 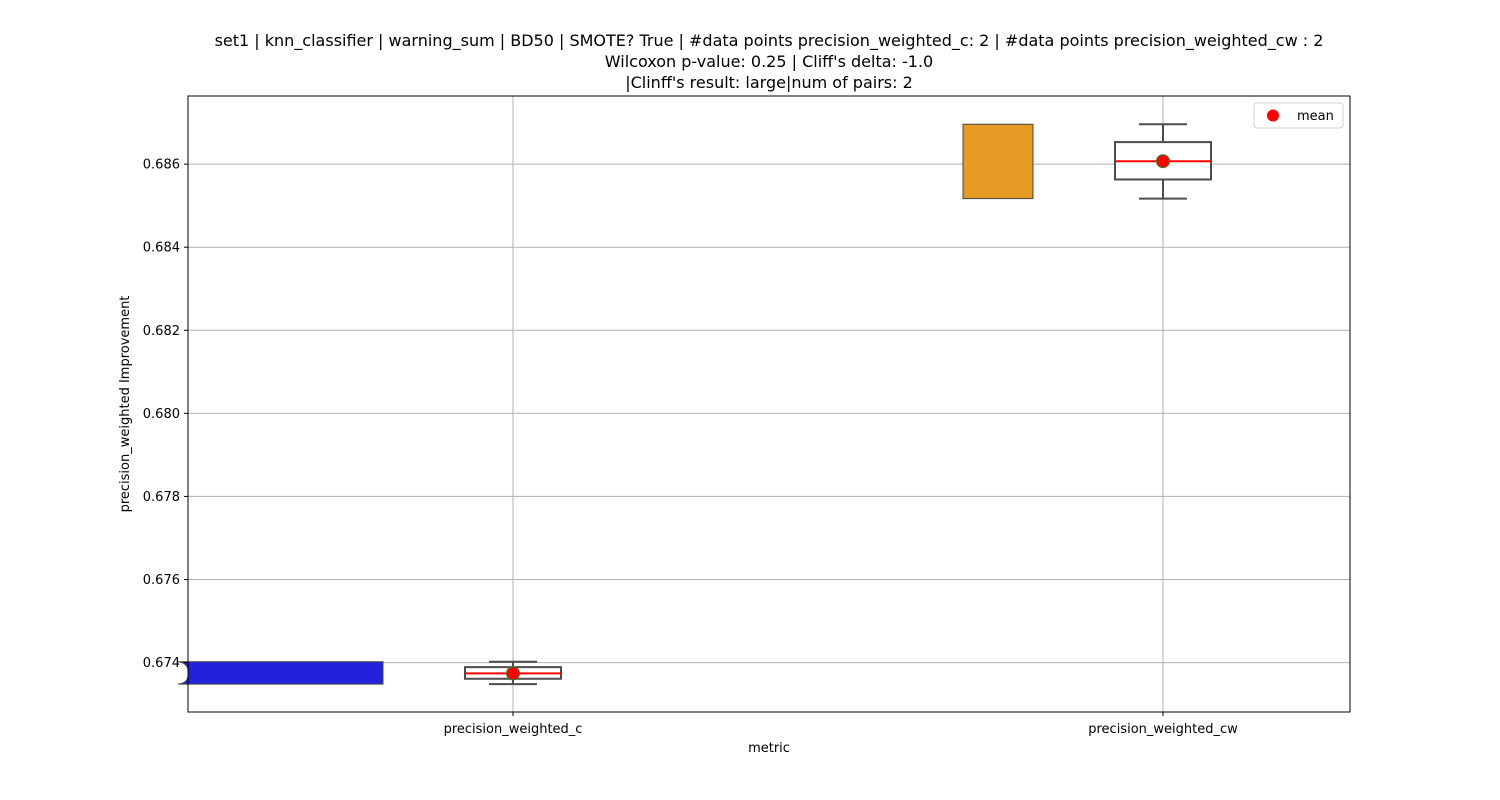 What do you see at coordinates (161, 580) in the screenshot?
I see `y-tick-label: 0.676` at bounding box center [161, 580].